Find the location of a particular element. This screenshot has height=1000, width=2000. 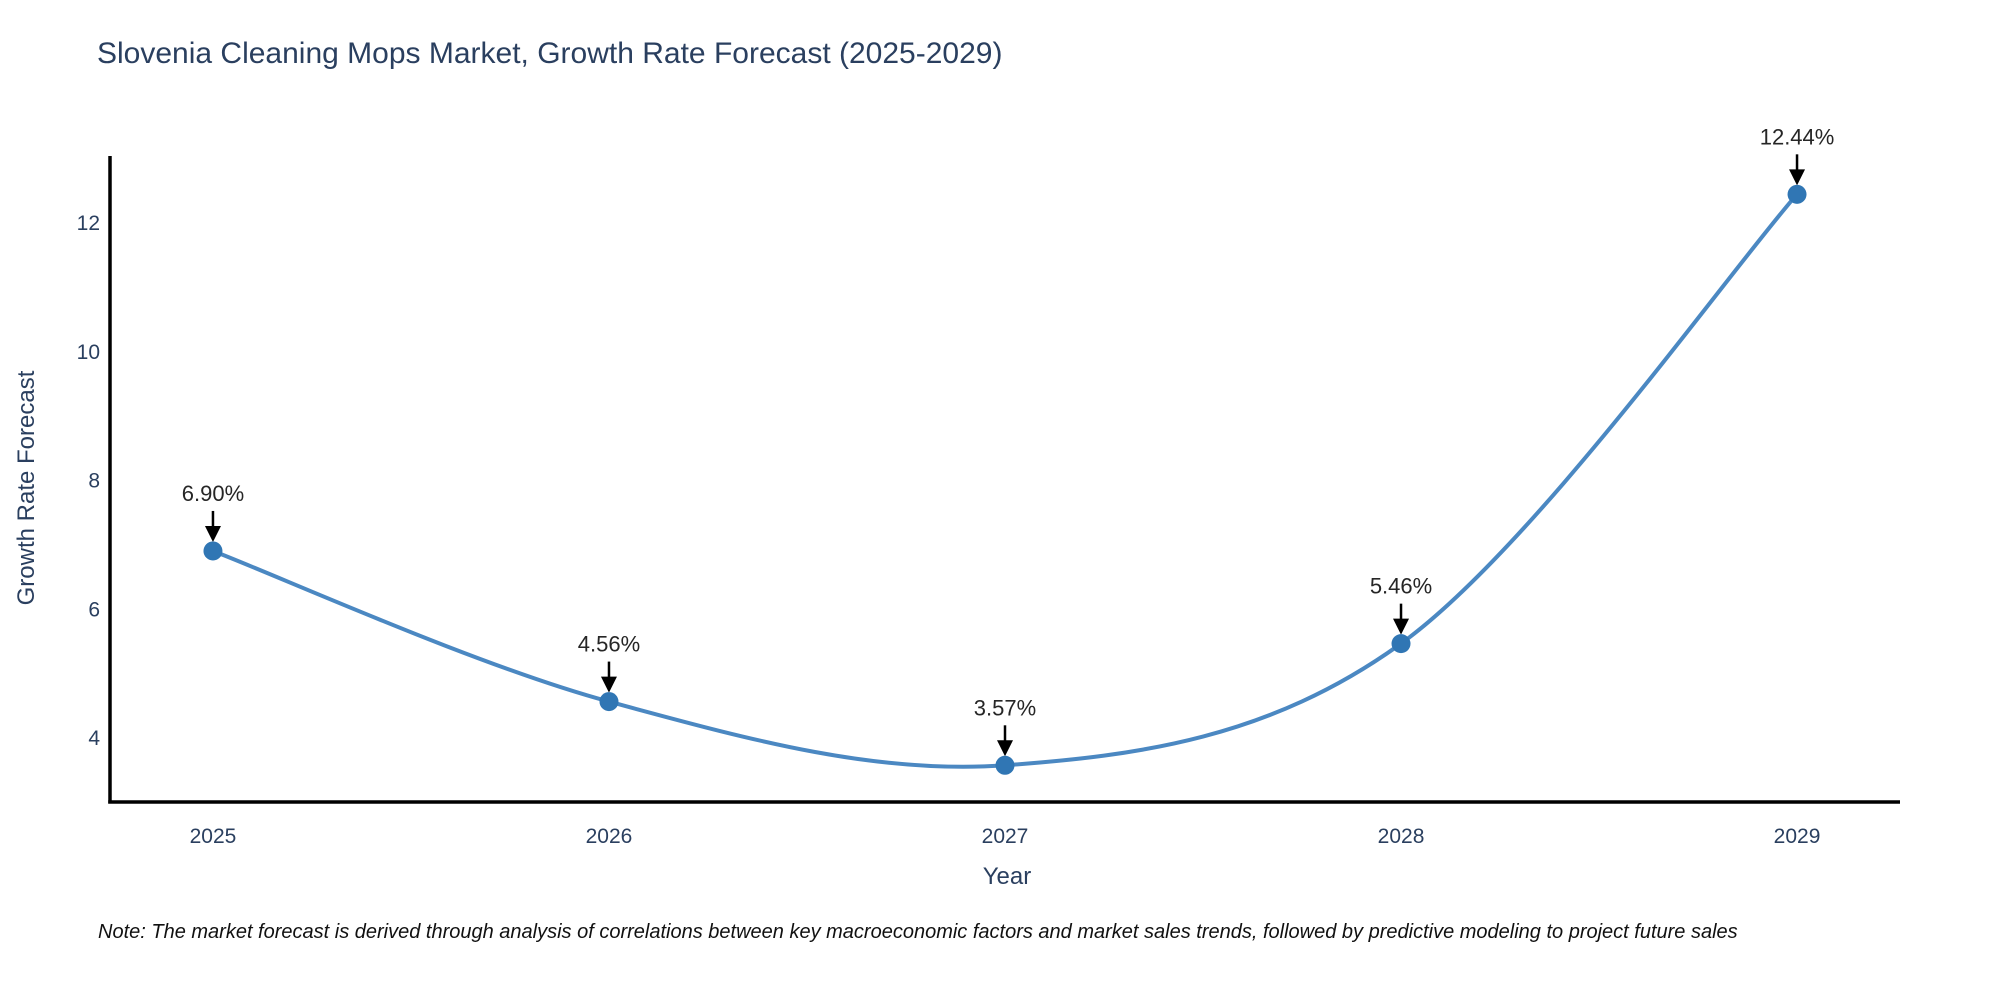

x-tick-label: 2026 is located at coordinates (609, 836).